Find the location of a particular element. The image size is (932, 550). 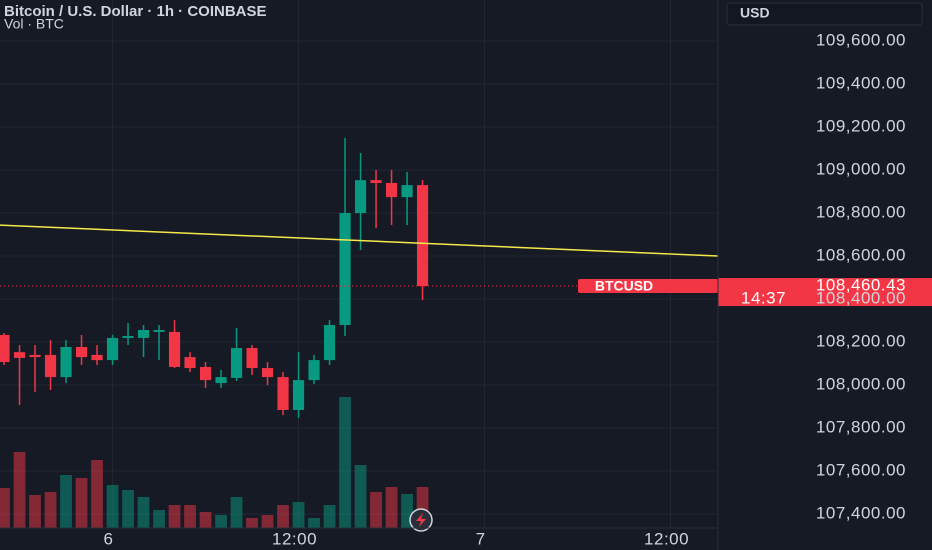

y-tick-label: 108,600.00 is located at coordinates (861, 255).